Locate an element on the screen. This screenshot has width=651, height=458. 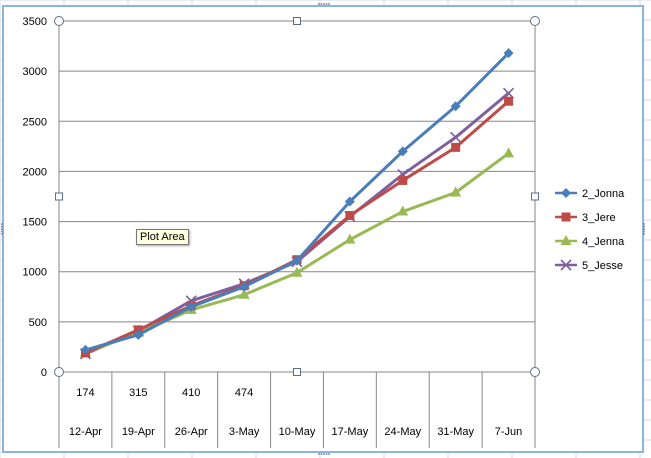
y-tick-label: 1500 is located at coordinates (35, 223).